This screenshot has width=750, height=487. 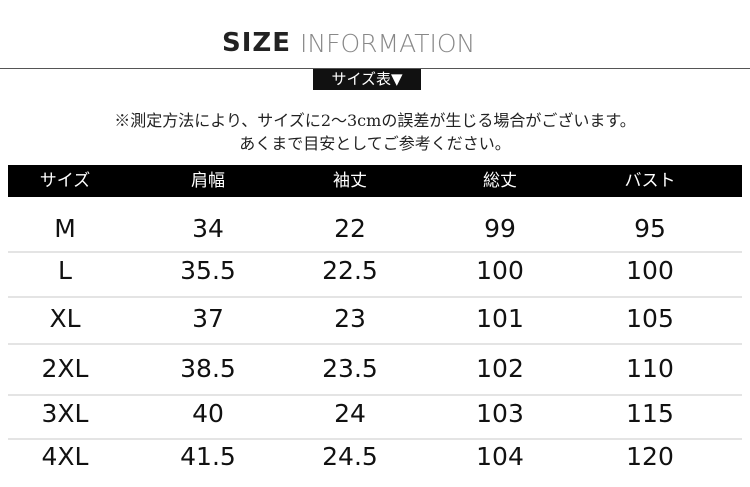 I want to click on size-value: 24, so click(x=350, y=413).